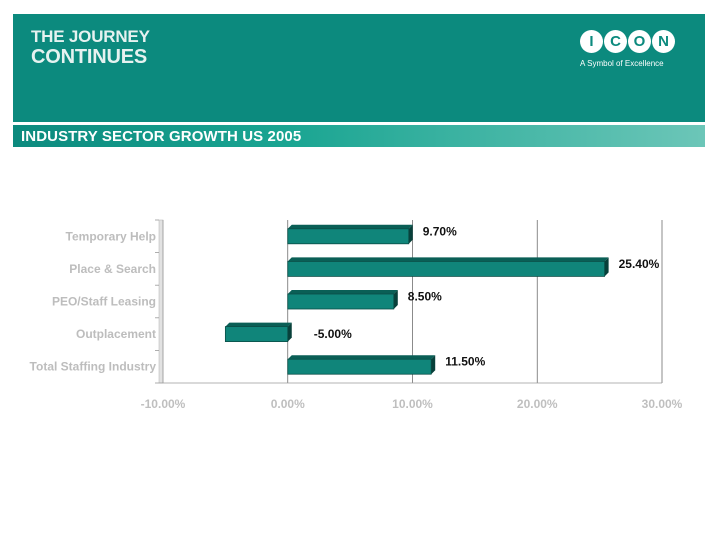 This screenshot has width=720, height=540. I want to click on logo-mark: I C O N, so click(635, 41).